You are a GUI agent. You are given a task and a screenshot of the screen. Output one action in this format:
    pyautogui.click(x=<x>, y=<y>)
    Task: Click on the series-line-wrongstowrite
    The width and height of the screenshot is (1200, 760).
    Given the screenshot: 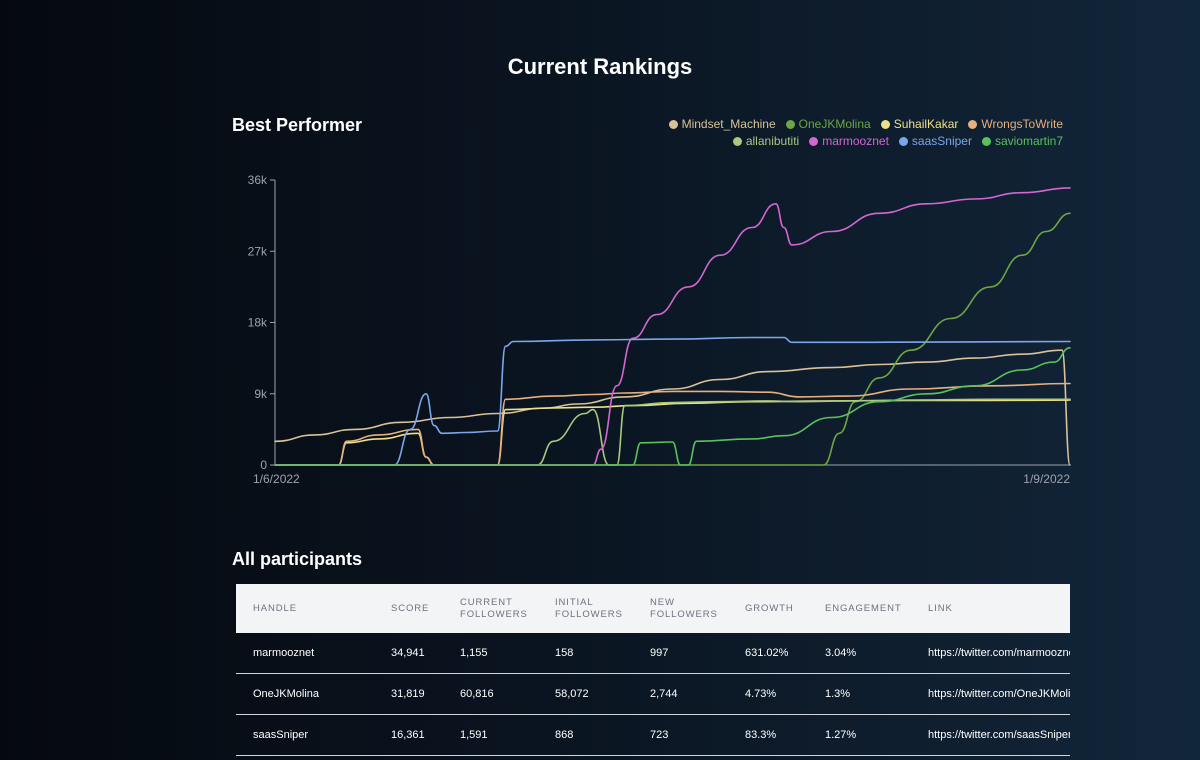 What is the action you would take?
    pyautogui.click(x=672, y=424)
    